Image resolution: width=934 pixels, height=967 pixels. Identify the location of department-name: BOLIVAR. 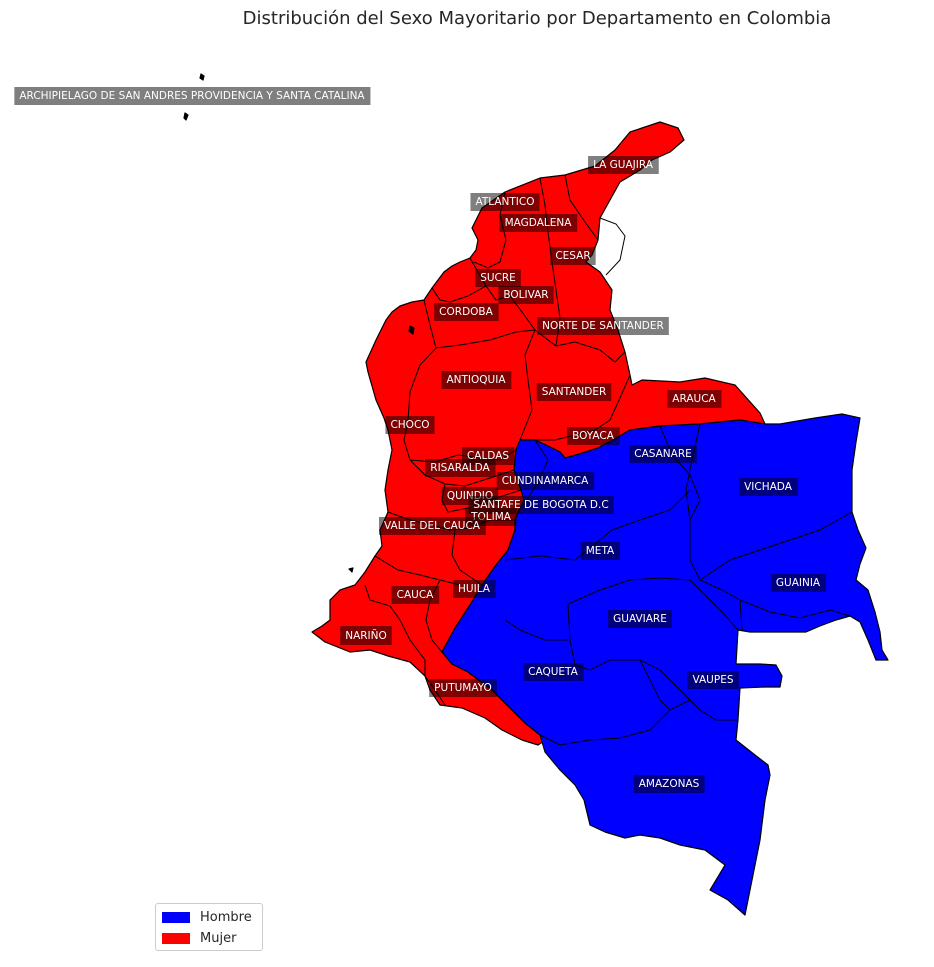
(525, 295).